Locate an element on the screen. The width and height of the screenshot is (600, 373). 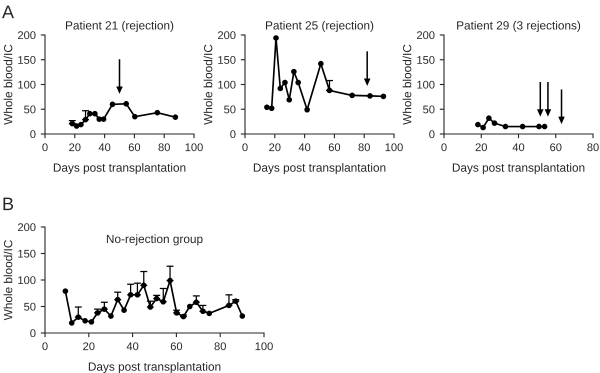
chart-title: Patient 25 (rejection) is located at coordinates (320, 26).